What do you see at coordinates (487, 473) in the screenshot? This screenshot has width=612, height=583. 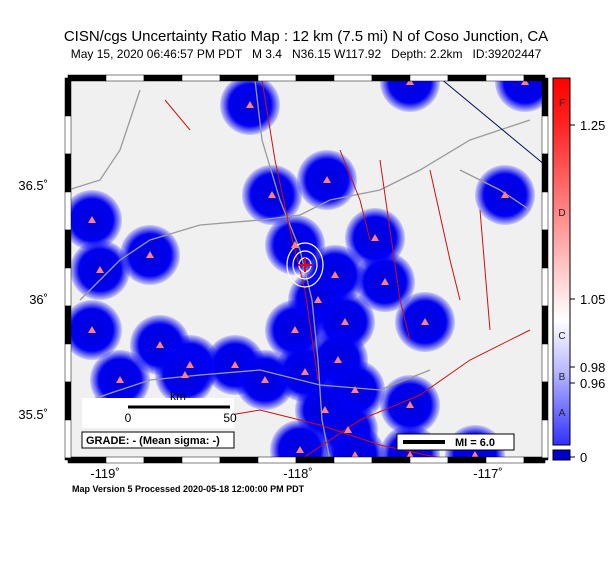 I see `longitude-label: -117˚` at bounding box center [487, 473].